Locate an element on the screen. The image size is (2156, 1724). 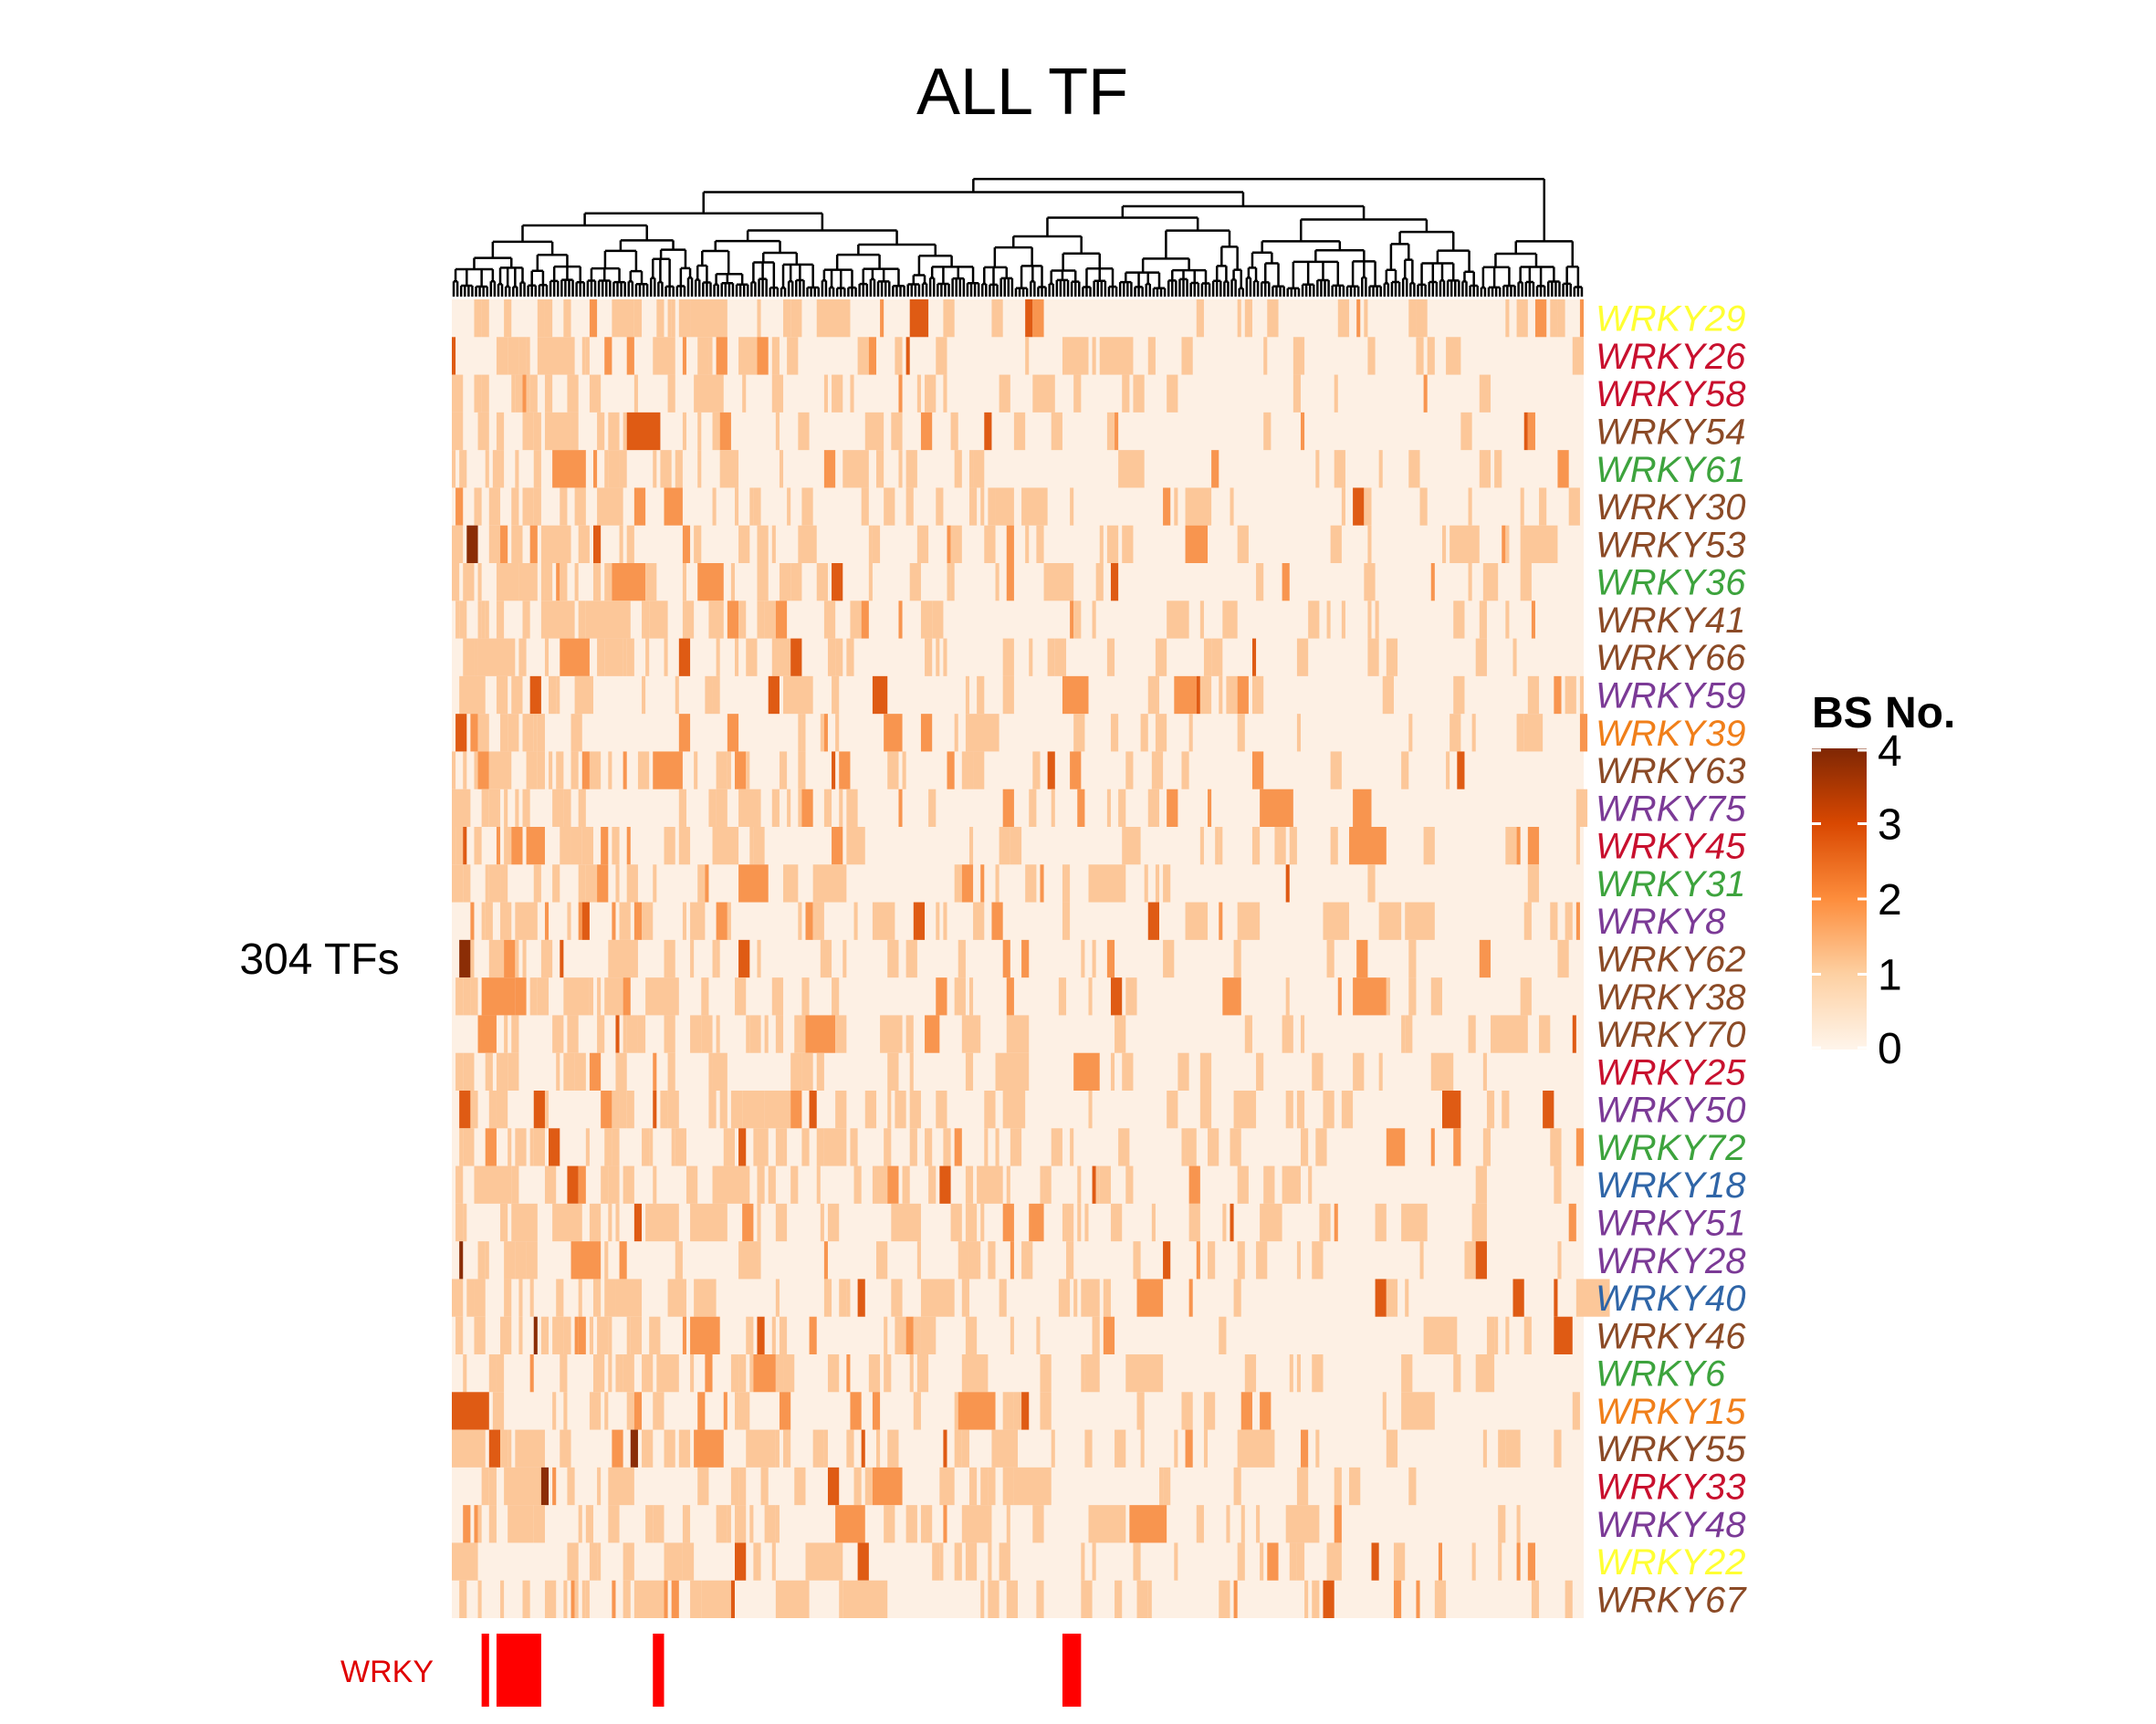
row-label: WRKY66 is located at coordinates (1671, 658).